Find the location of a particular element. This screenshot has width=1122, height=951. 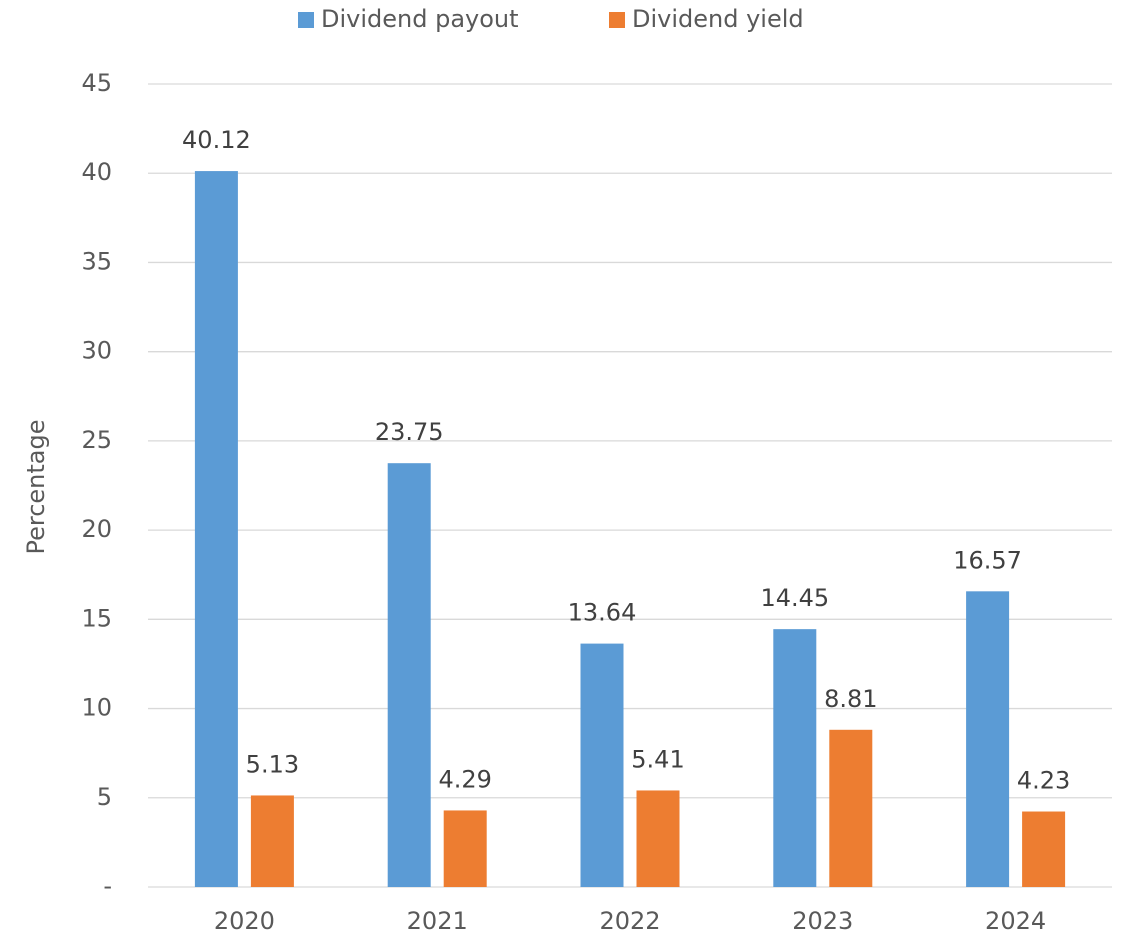

data-label: 5.13 is located at coordinates (272, 764).